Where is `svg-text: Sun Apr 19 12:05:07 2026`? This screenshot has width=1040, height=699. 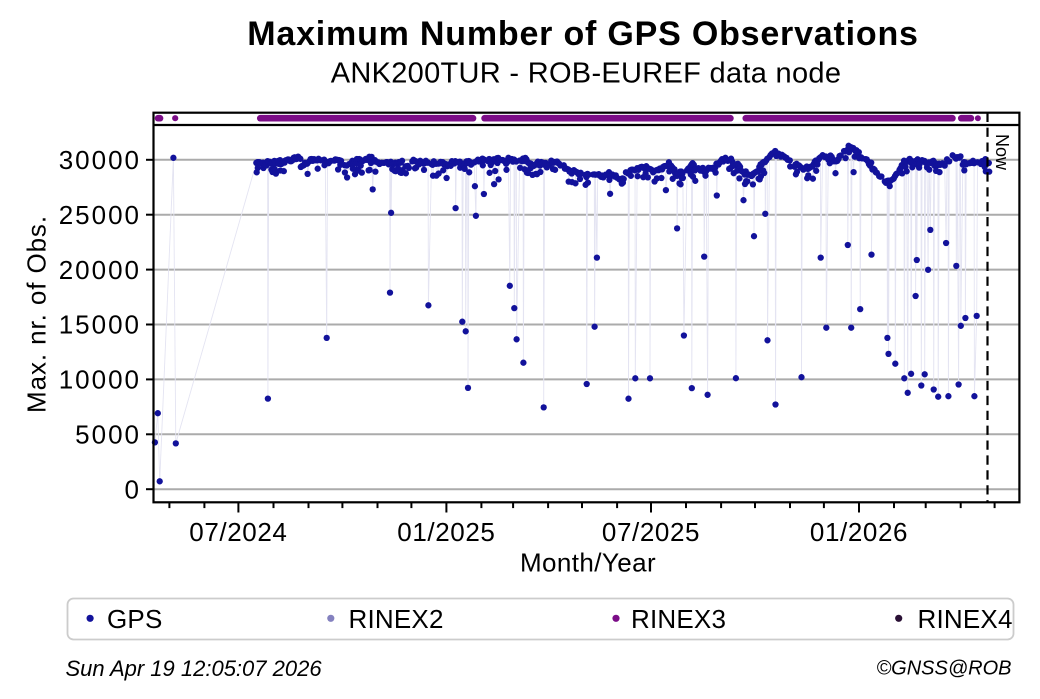 svg-text: Sun Apr 19 12:05:07 2026 is located at coordinates (194, 668).